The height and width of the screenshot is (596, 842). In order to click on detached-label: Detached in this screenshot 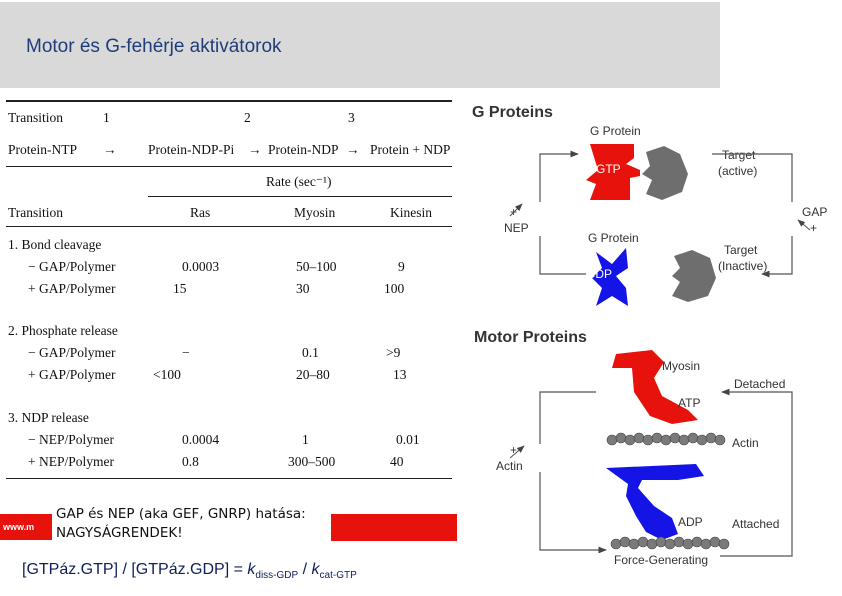, I will do `click(759, 384)`.